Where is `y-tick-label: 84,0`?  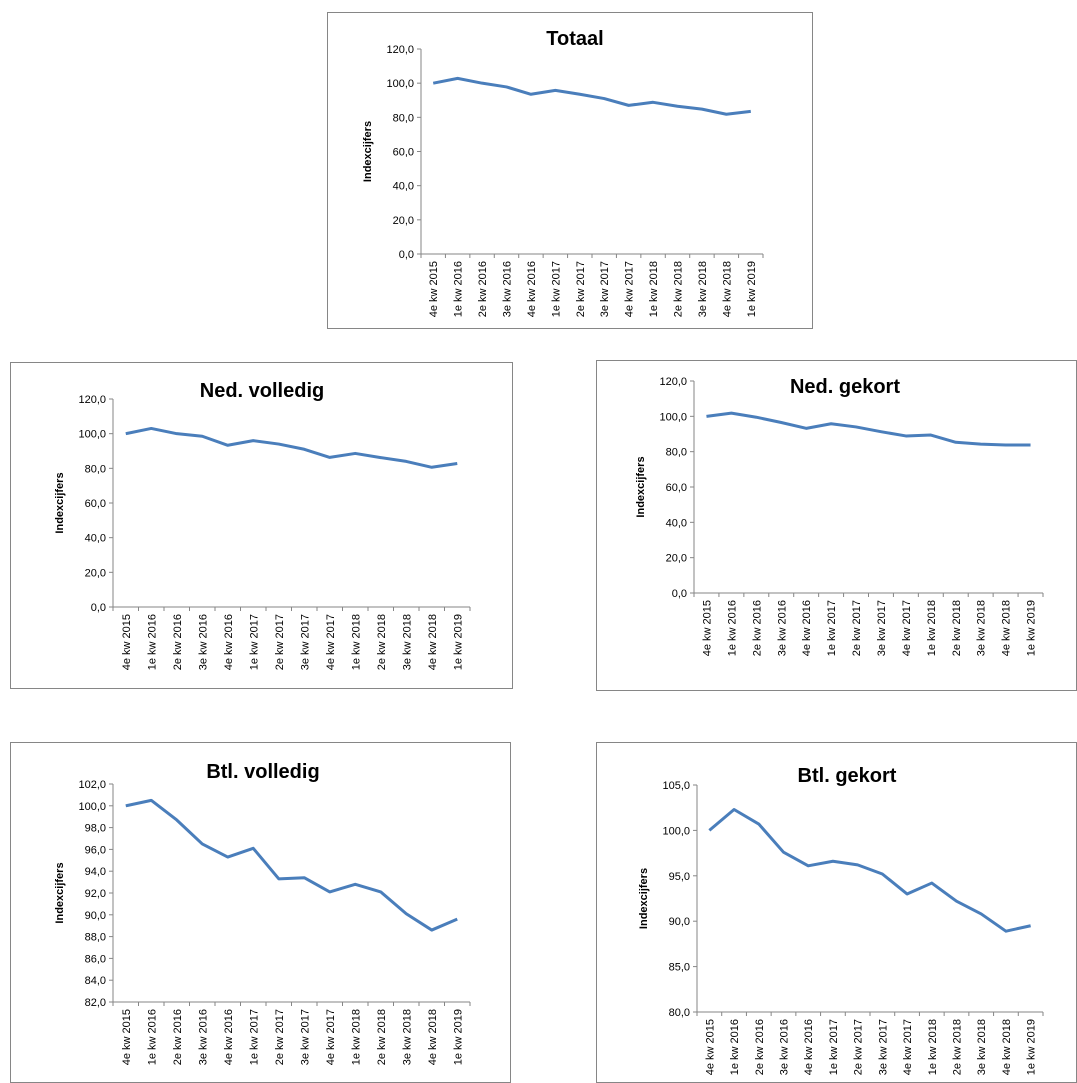
y-tick-label: 84,0 is located at coordinates (95, 981).